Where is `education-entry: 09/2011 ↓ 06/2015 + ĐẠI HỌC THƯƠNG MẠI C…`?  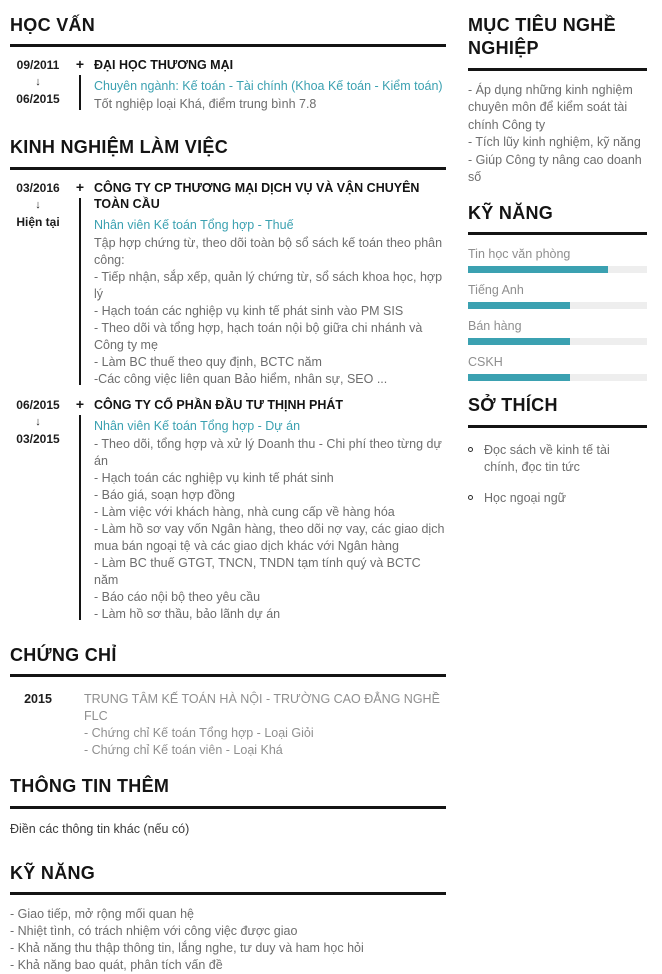
education-entry: 09/2011 ↓ 06/2015 + ĐẠI HỌC THƯƠNG MẠI C… is located at coordinates (228, 85).